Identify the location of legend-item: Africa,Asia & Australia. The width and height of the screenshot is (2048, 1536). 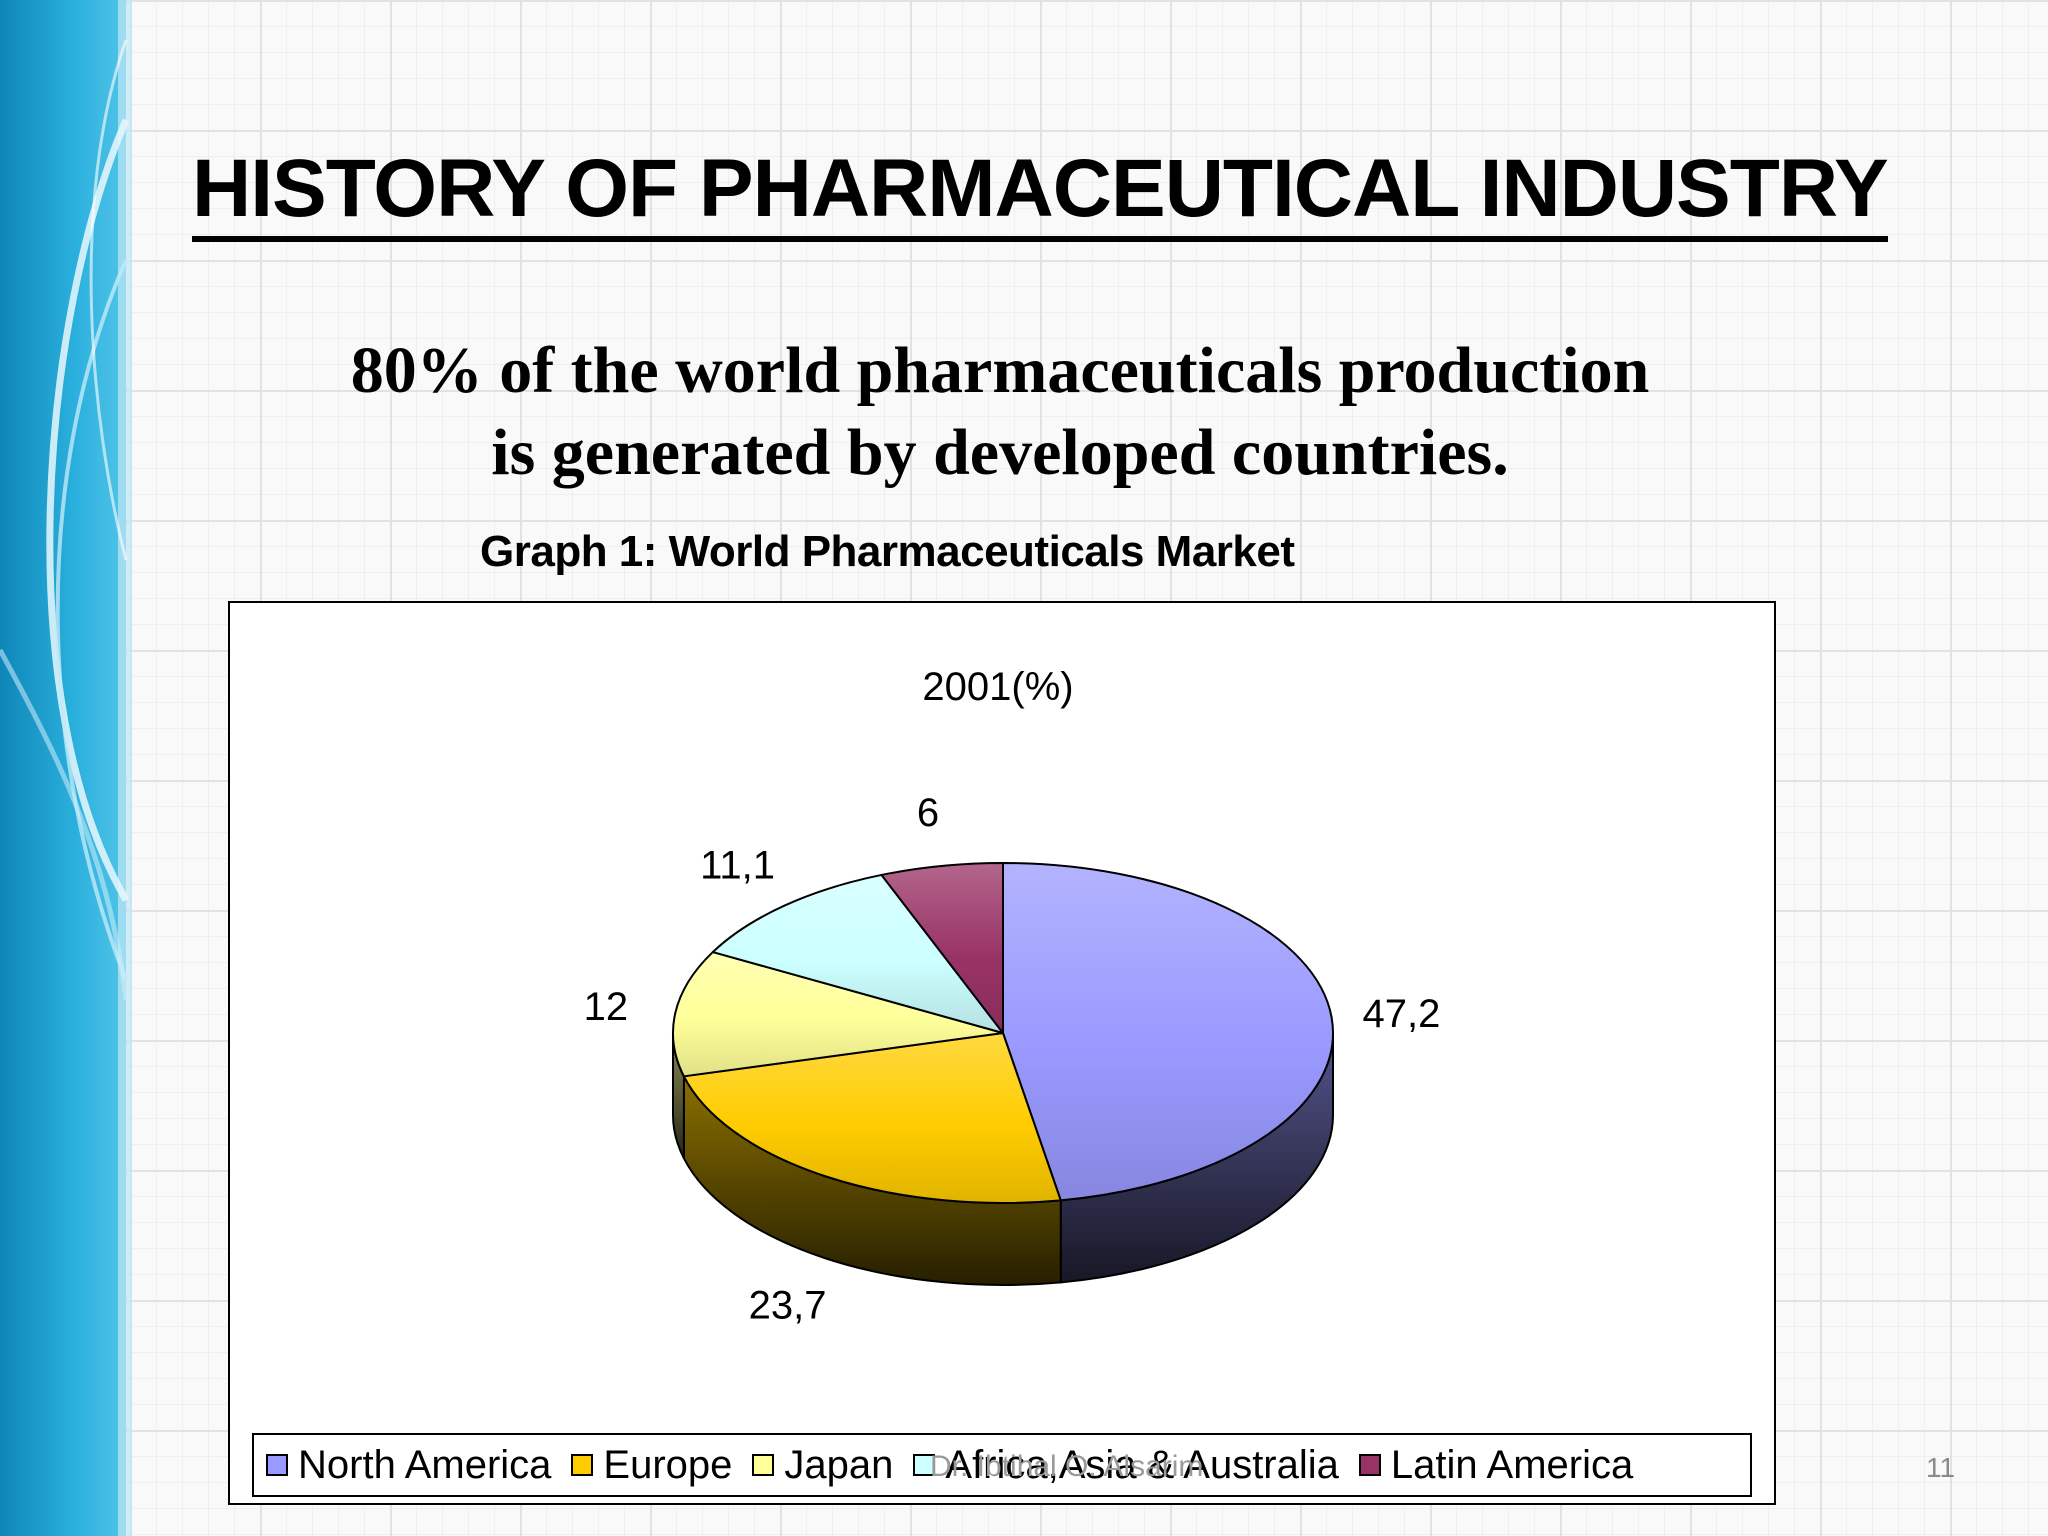
(1126, 1465).